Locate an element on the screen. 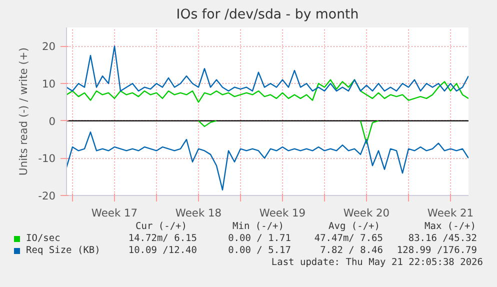 The image size is (497, 287). text: Last update: Thu May 21 22:05:38 2026 is located at coordinates (377, 263).